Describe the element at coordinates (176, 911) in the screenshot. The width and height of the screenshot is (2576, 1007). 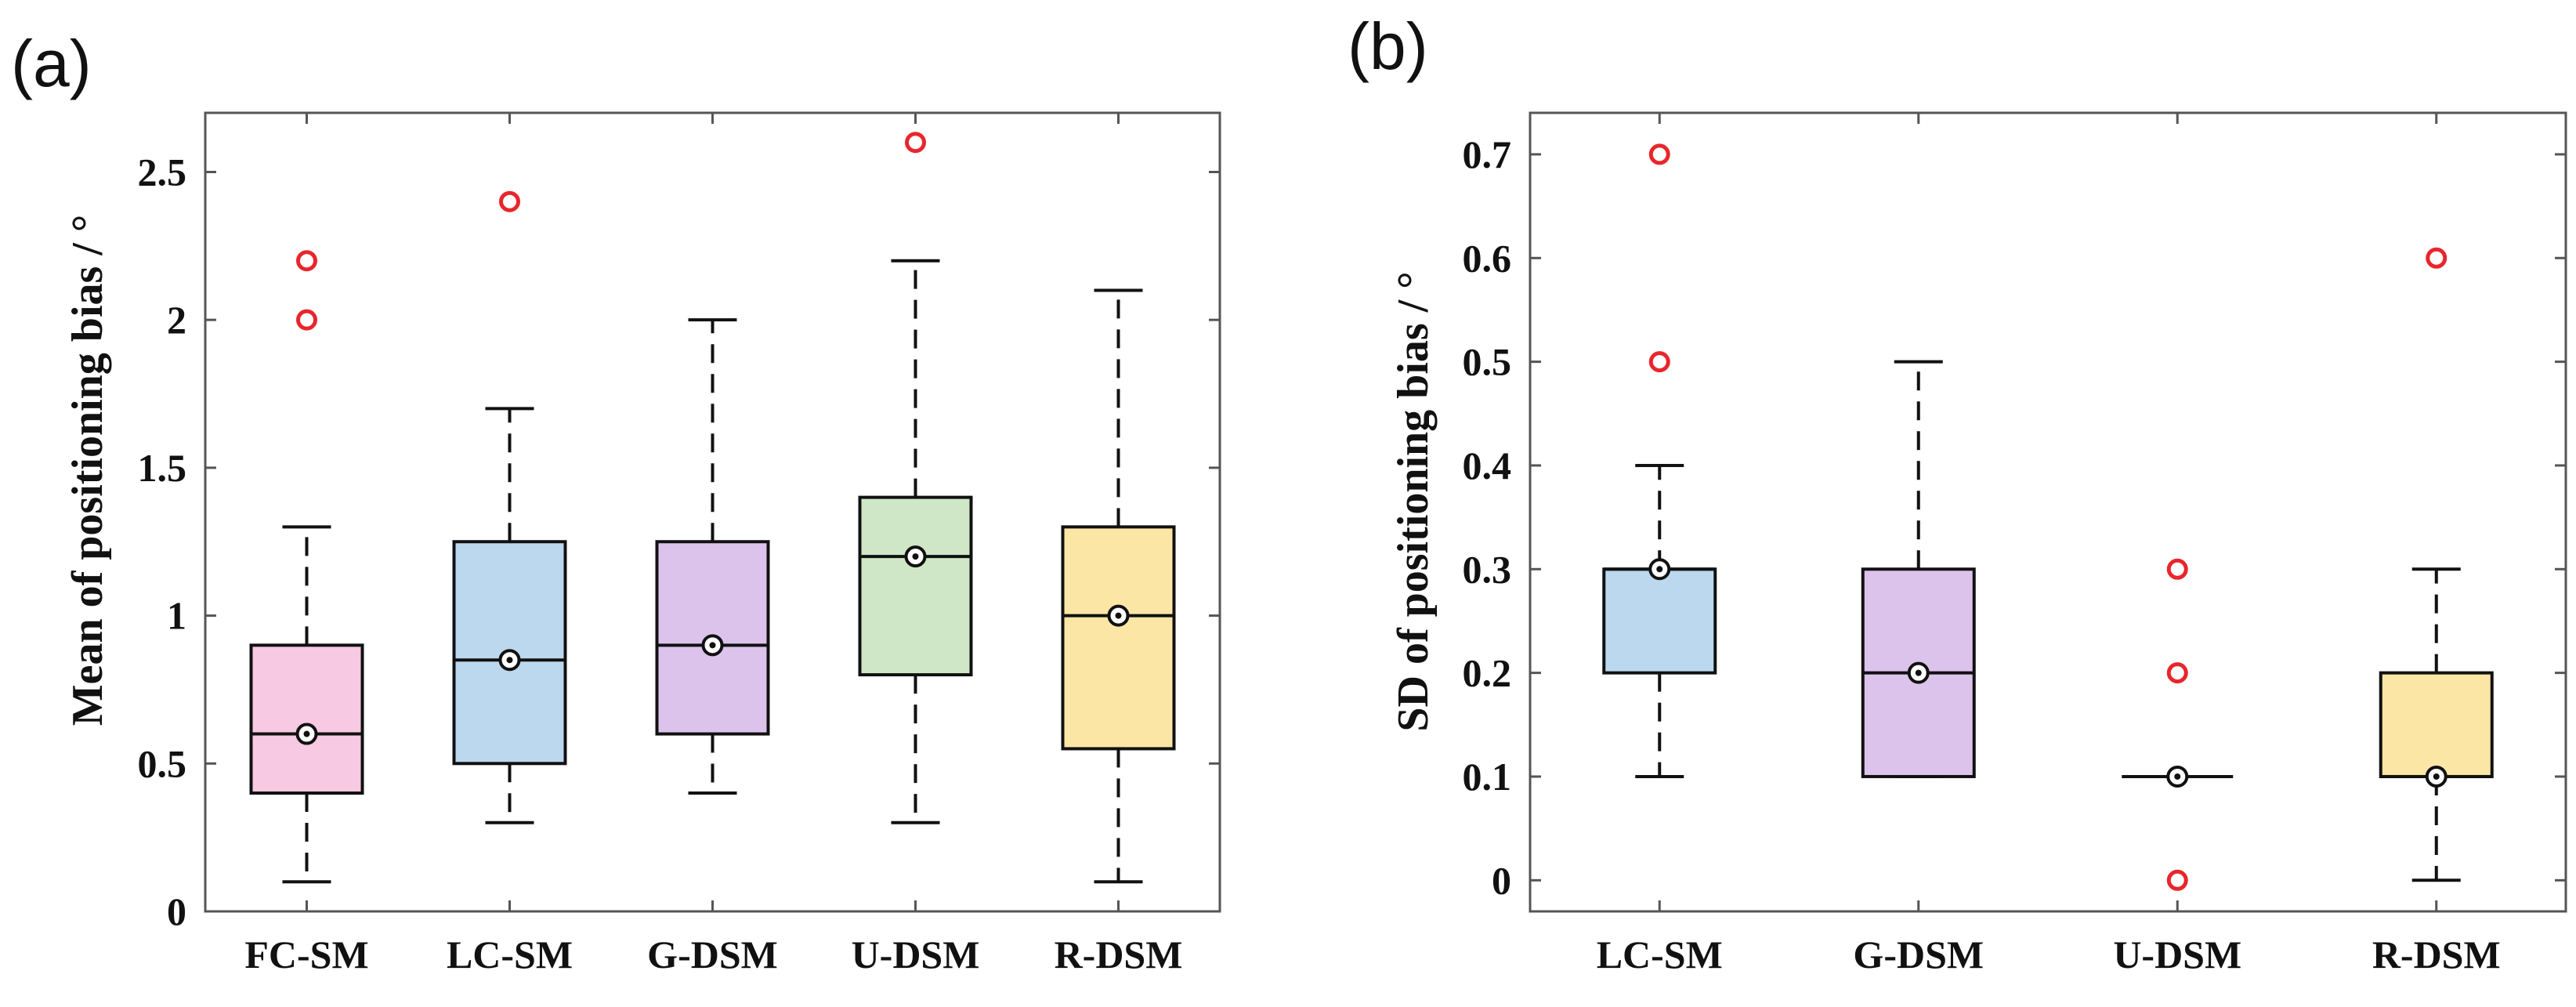
I see `plot-a-ytick-label: 0` at that location.